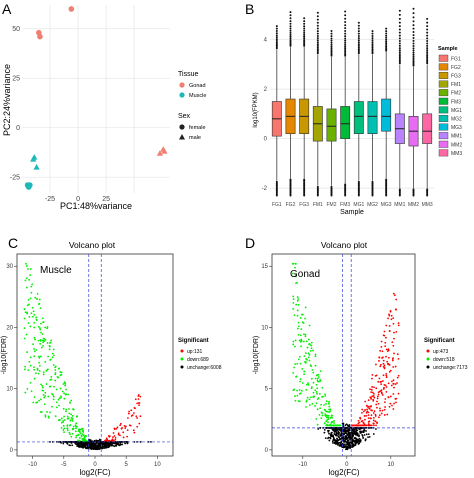 This screenshot has width=474, height=478. I want to click on volcano-c-y-tick-label: 10, so click(9, 390).